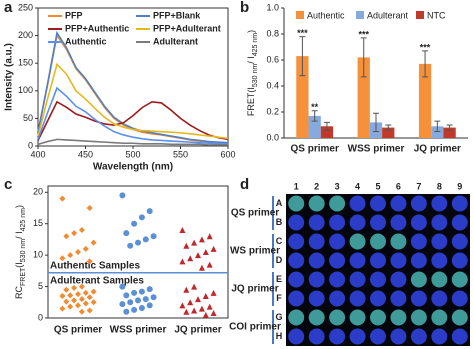 Image resolution: width=474 pixels, height=349 pixels. Describe the element at coordinates (272, 59) in the screenshot. I see `y-tick-label: 0.6` at that location.